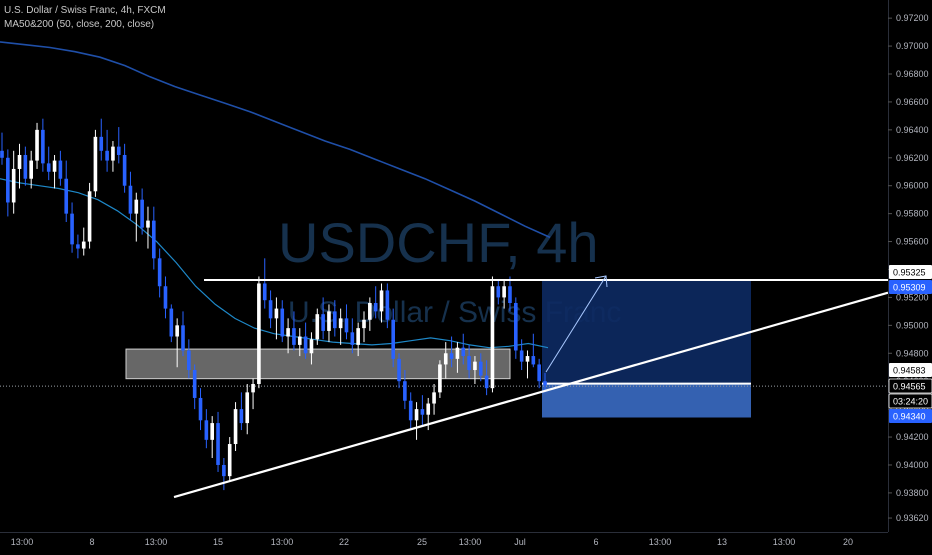  Describe the element at coordinates (344, 542) in the screenshot. I see `x-tick-label: 22` at that location.